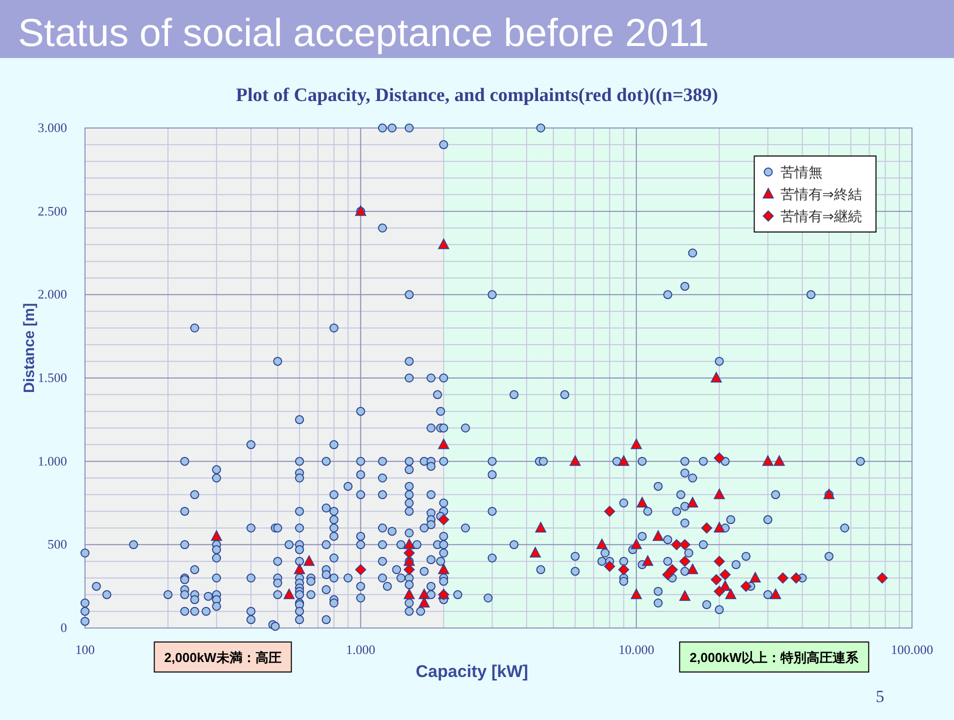 The width and height of the screenshot is (954, 720). What do you see at coordinates (636, 649) in the screenshot?
I see `x-tick-label: 10.000` at bounding box center [636, 649].